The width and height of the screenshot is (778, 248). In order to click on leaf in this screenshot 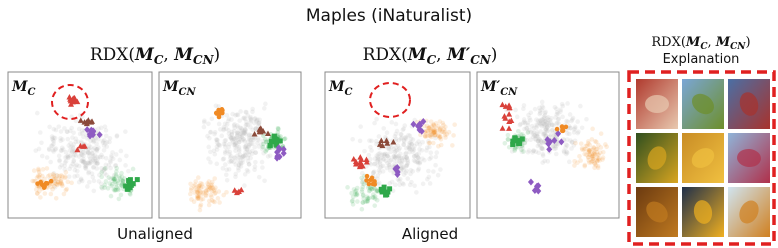, I will do `click(749, 104)`.